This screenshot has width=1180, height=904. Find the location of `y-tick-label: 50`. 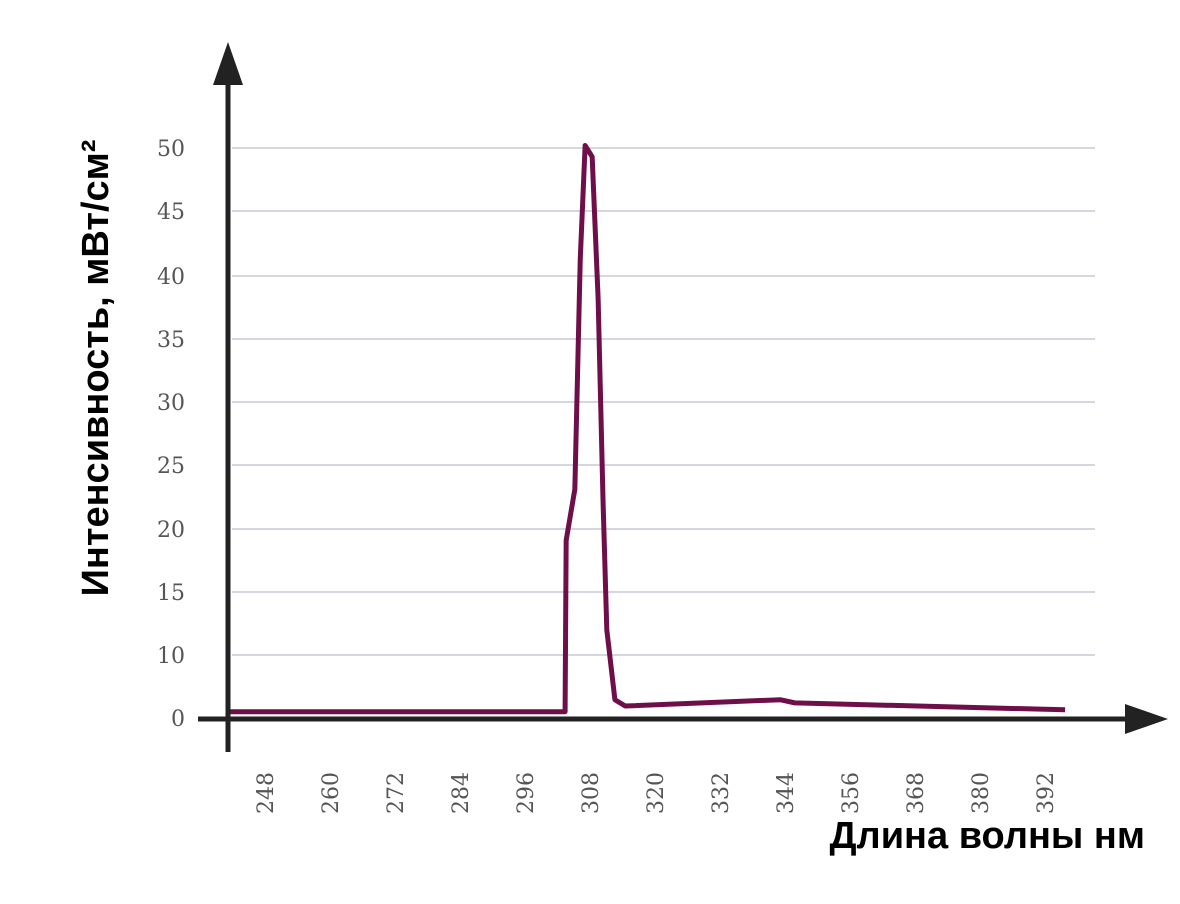

y-tick-label: 50 is located at coordinates (171, 149).